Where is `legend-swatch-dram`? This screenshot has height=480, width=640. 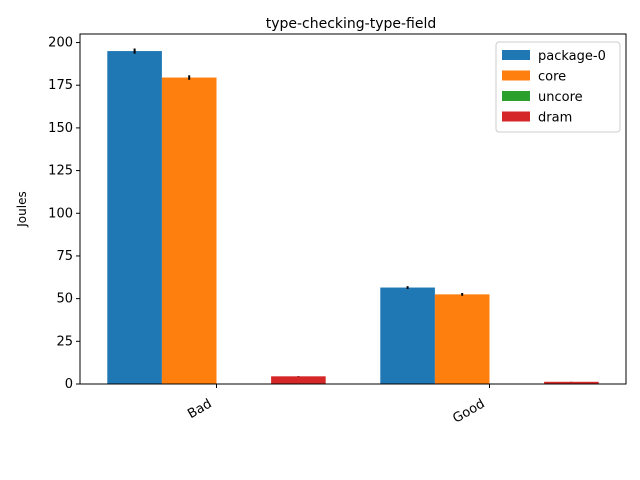
legend-swatch-dram is located at coordinates (516, 116).